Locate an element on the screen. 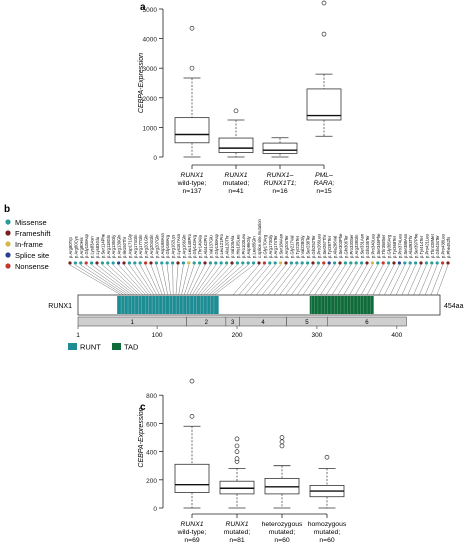 The width and height of the screenshot is (474, 546). mutation-label: p.Lys167Asn is located at coordinates (178, 245).